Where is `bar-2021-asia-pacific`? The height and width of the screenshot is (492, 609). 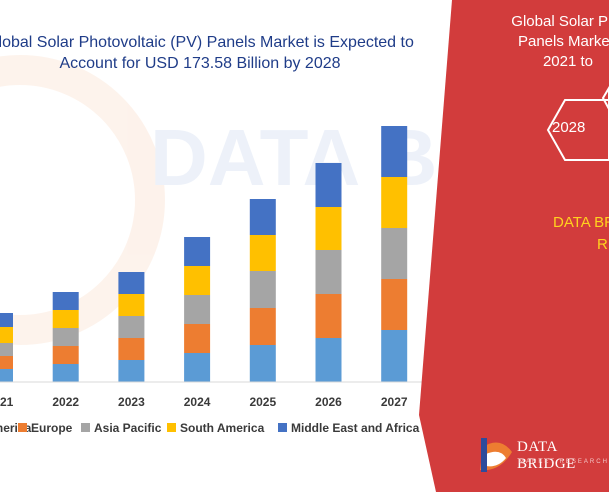
bar-2021-asia-pacific is located at coordinates (6, 349).